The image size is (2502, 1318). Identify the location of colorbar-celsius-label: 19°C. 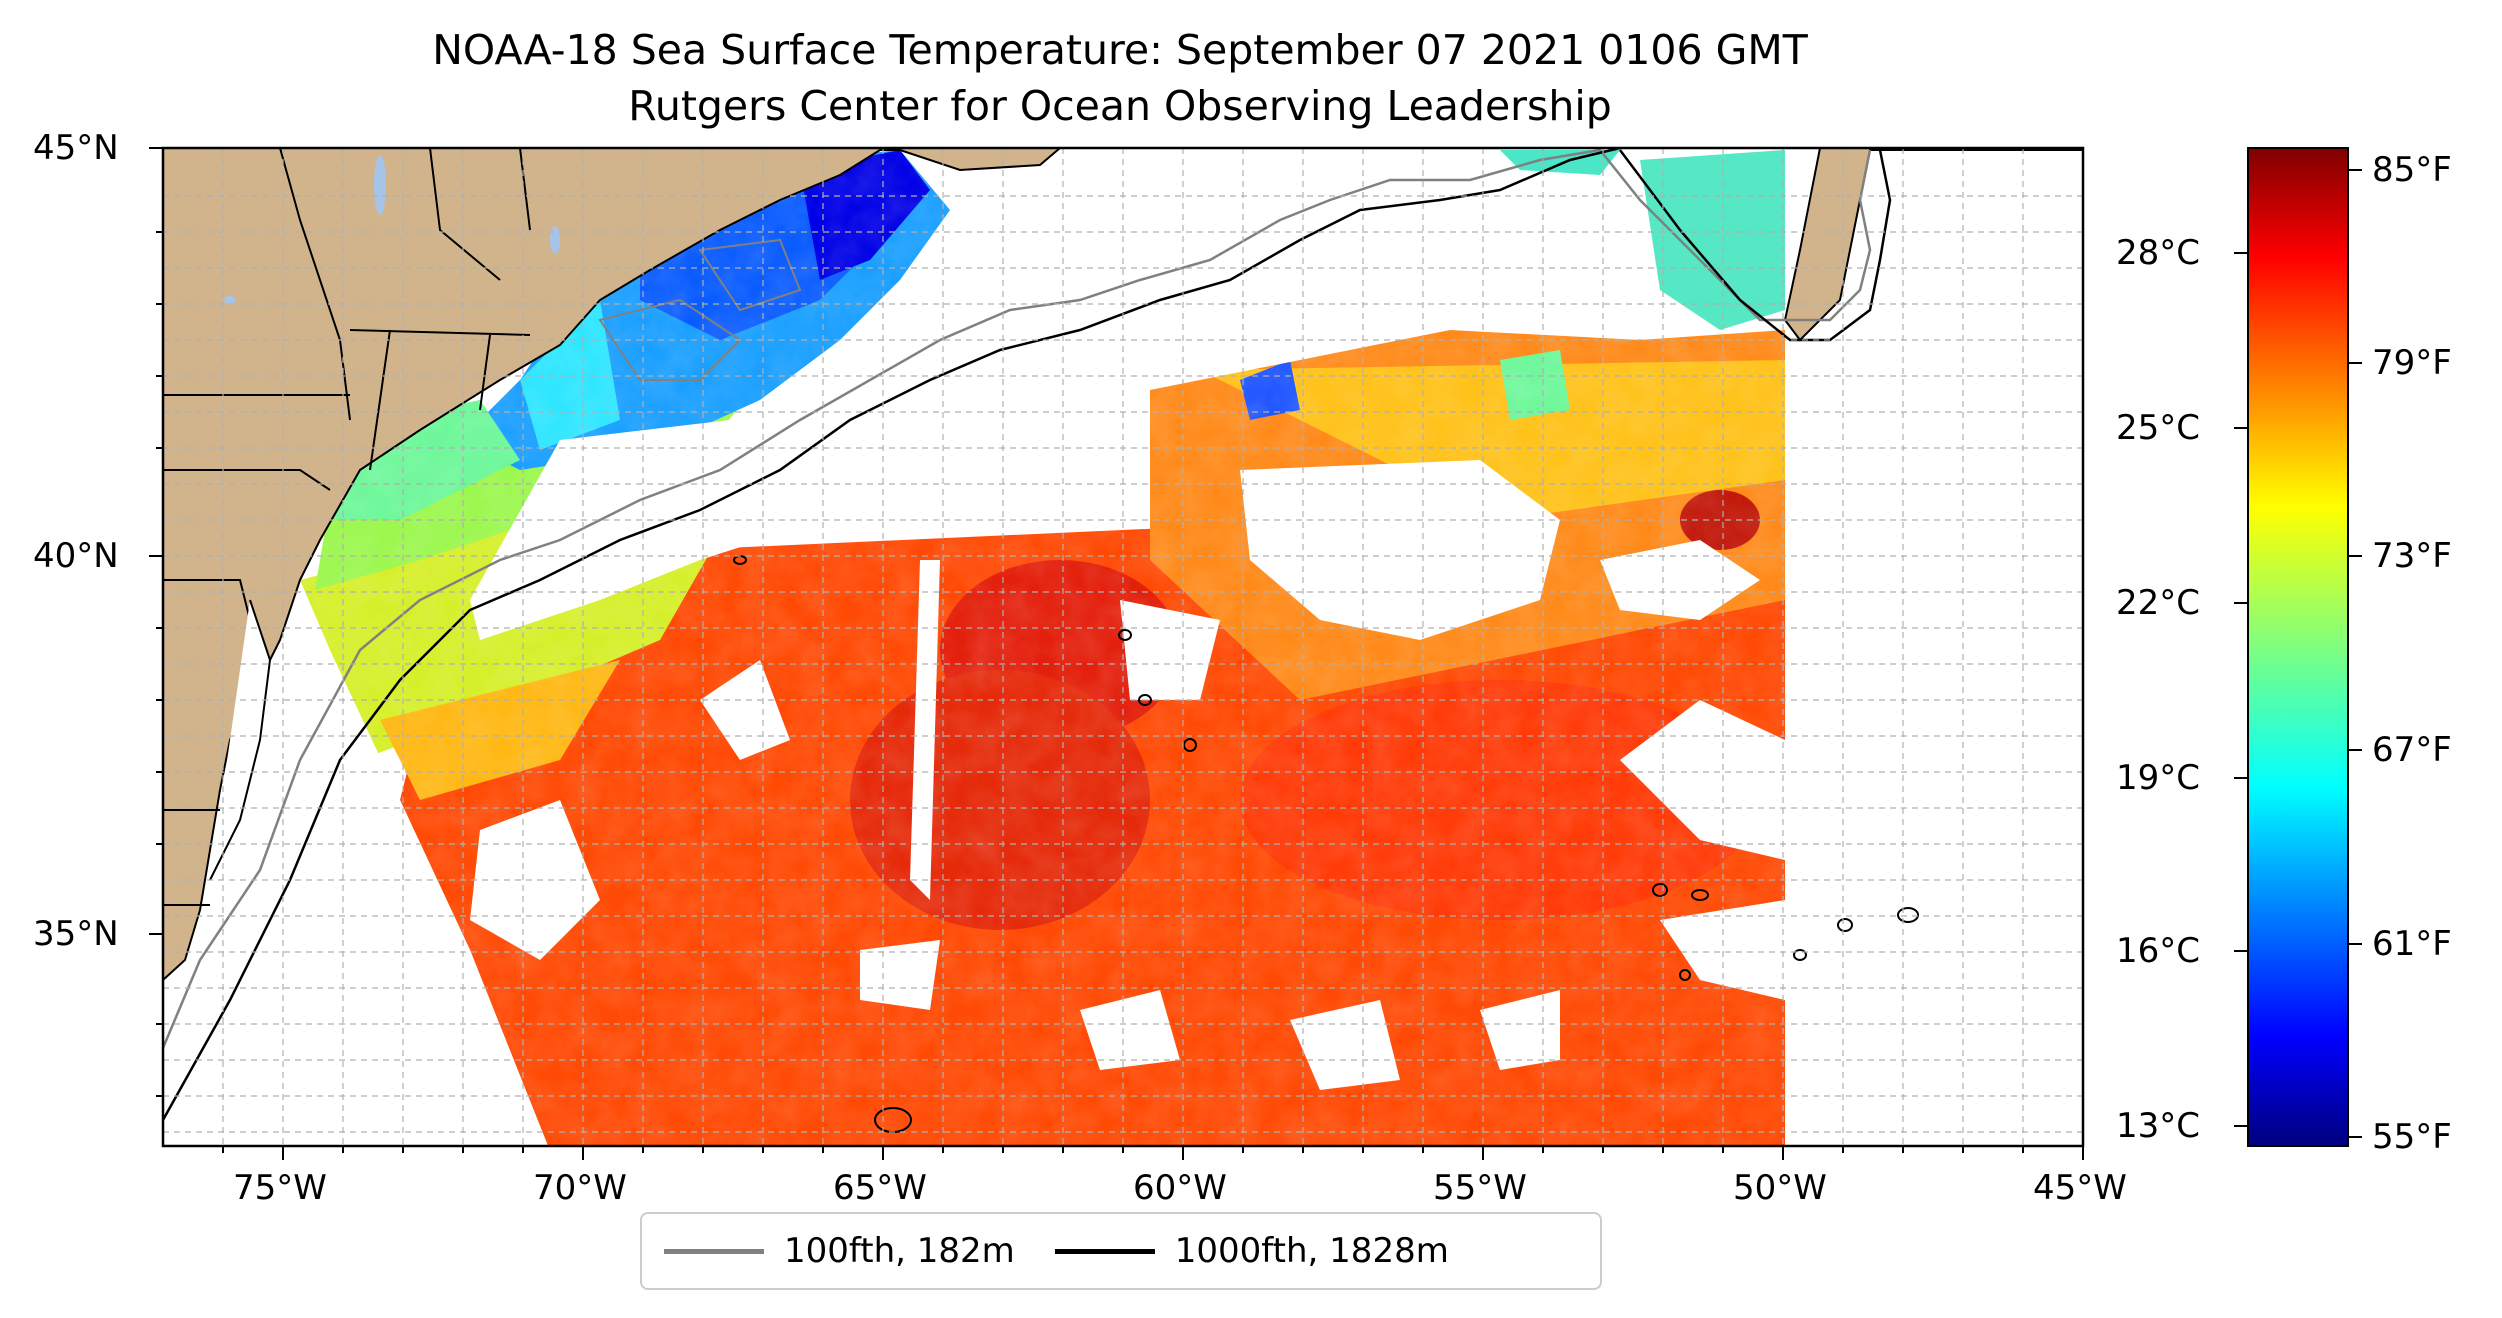
(2158, 778).